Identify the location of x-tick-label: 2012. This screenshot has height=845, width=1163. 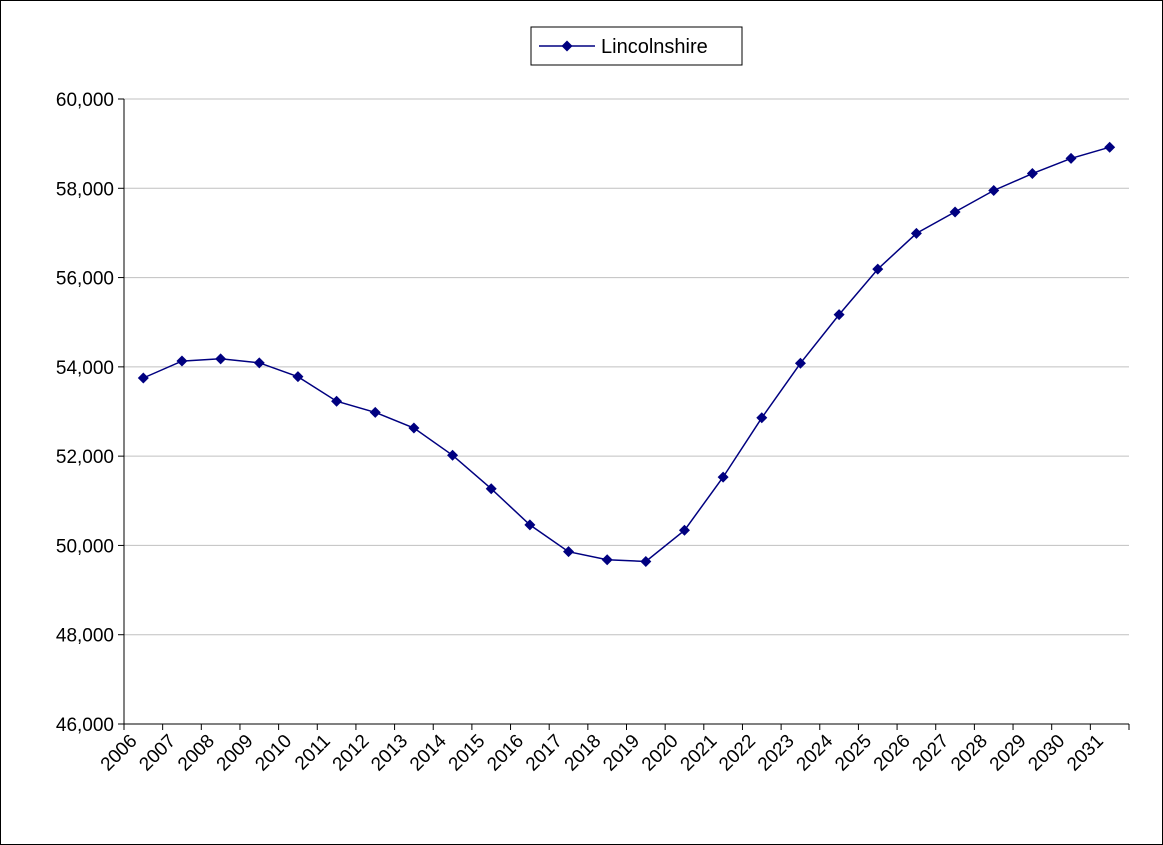
(351, 753).